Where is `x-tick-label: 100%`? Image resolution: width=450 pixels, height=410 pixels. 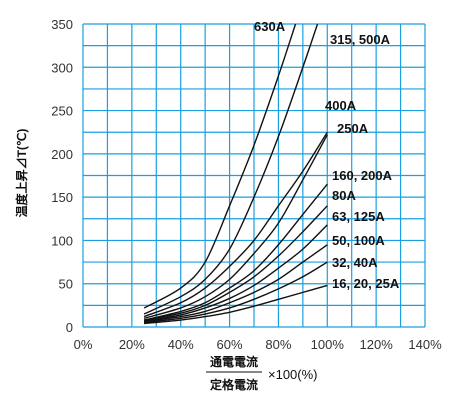 x-tick-label: 100% is located at coordinates (328, 344).